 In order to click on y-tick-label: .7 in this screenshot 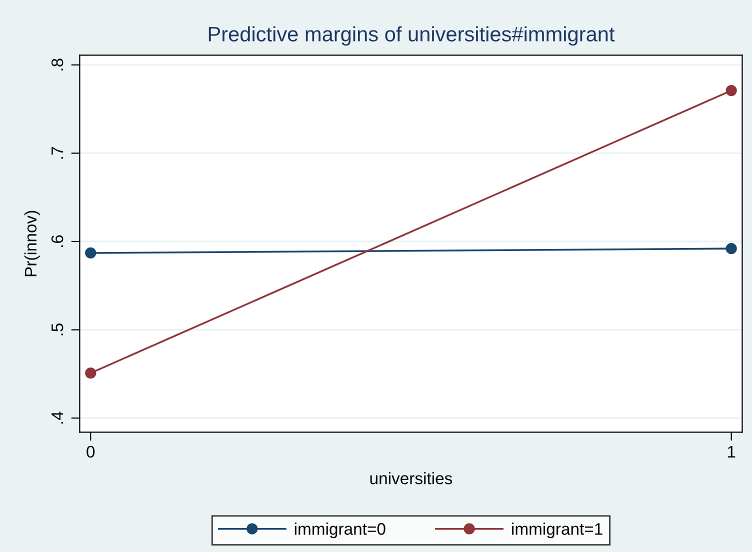, I will do `click(58, 153)`.